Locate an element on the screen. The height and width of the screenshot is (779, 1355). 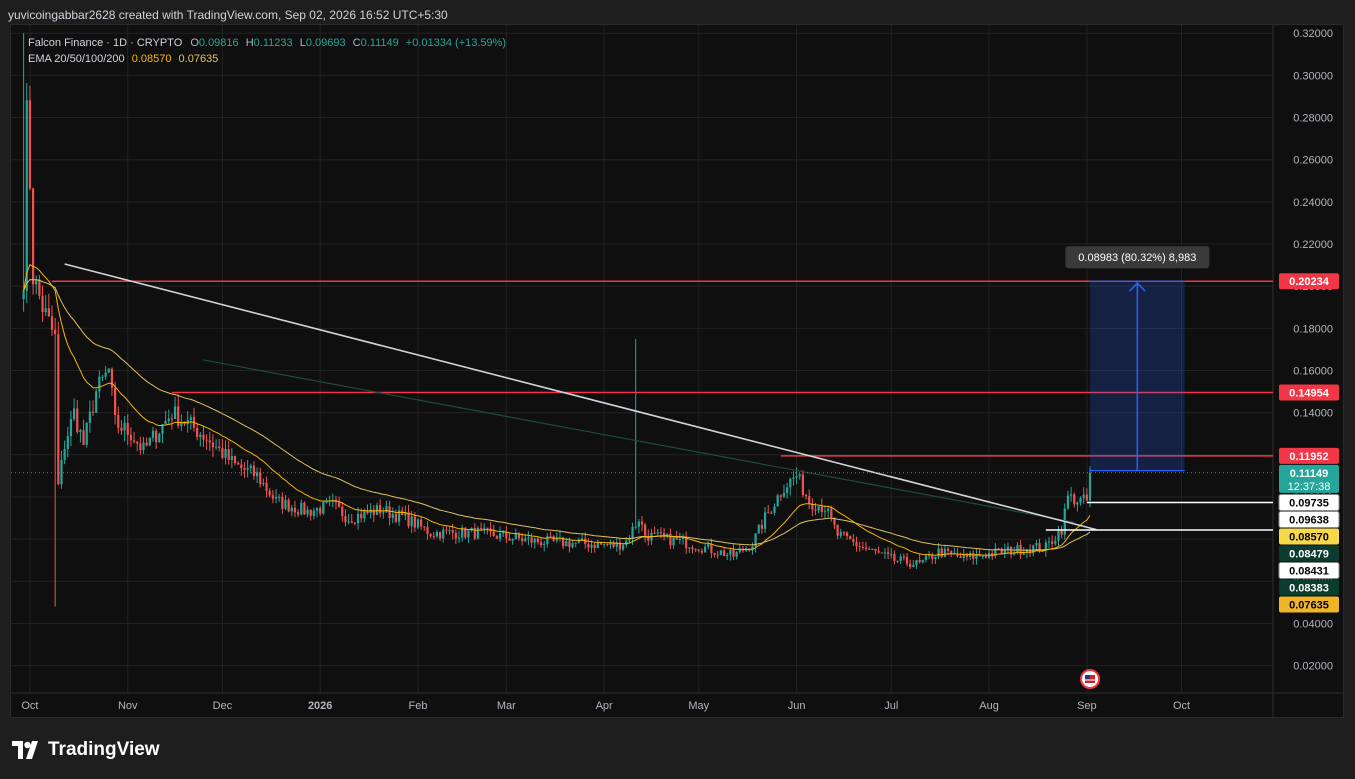
tradingview-brand: TradingView is located at coordinates (86, 750).